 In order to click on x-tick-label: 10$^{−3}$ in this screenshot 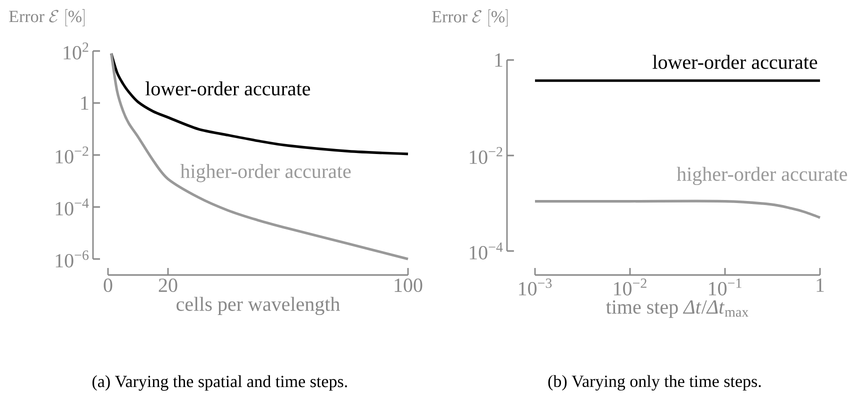, I will do `click(535, 287)`.